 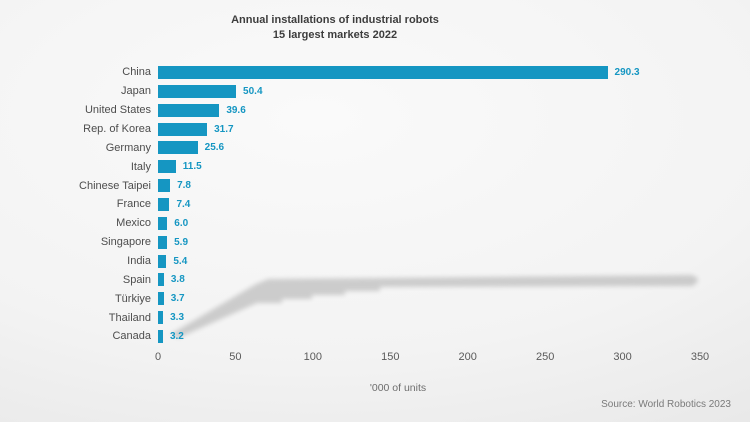 I want to click on value-label: 31.7, so click(x=224, y=129).